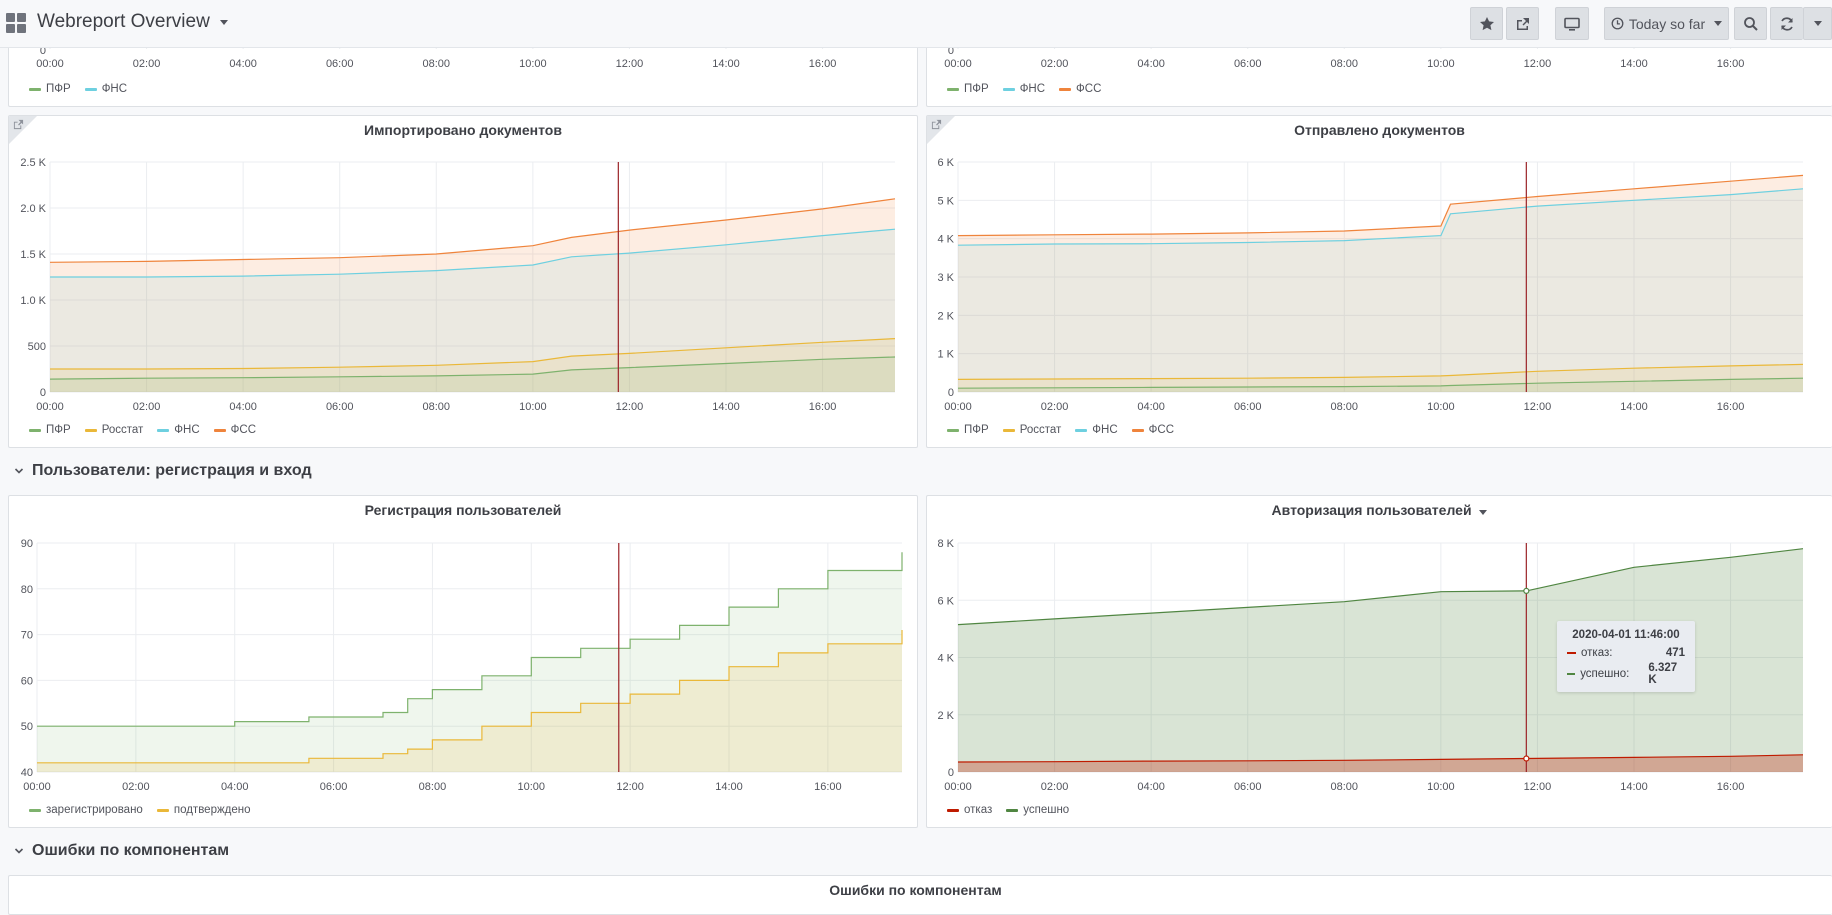 The width and height of the screenshot is (1832, 915). Describe the element at coordinates (1037, 810) in the screenshot. I see `legend-item: успешно` at that location.